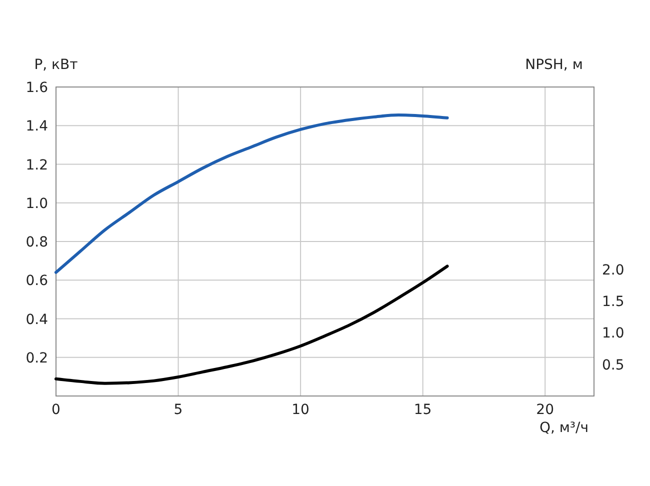  I want to click on y-tick-label: 1.4, so click(37, 126).